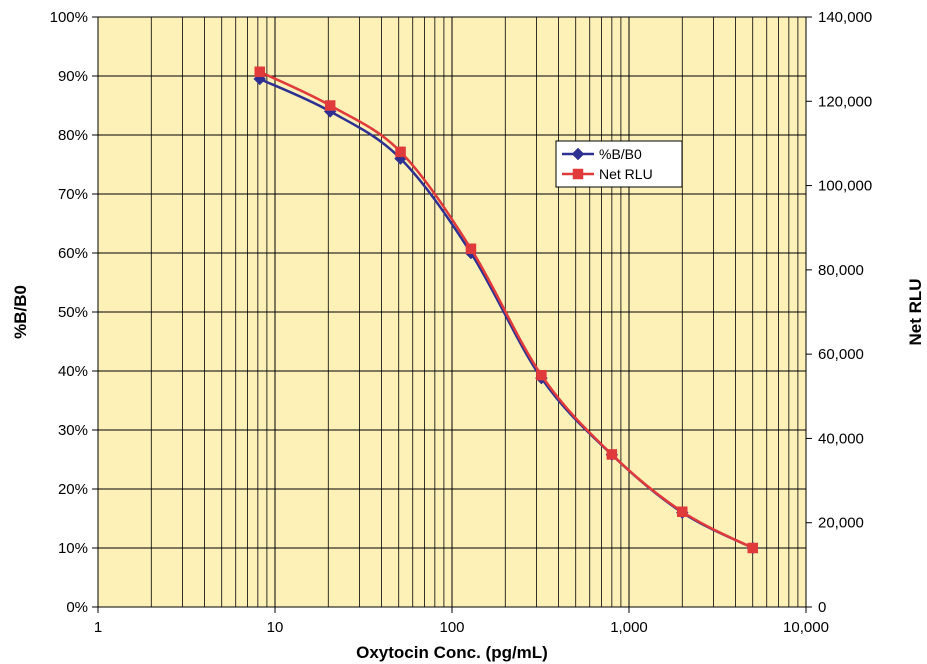 The height and width of the screenshot is (664, 927). What do you see at coordinates (275, 627) in the screenshot?
I see `x-tick-label: 10` at bounding box center [275, 627].